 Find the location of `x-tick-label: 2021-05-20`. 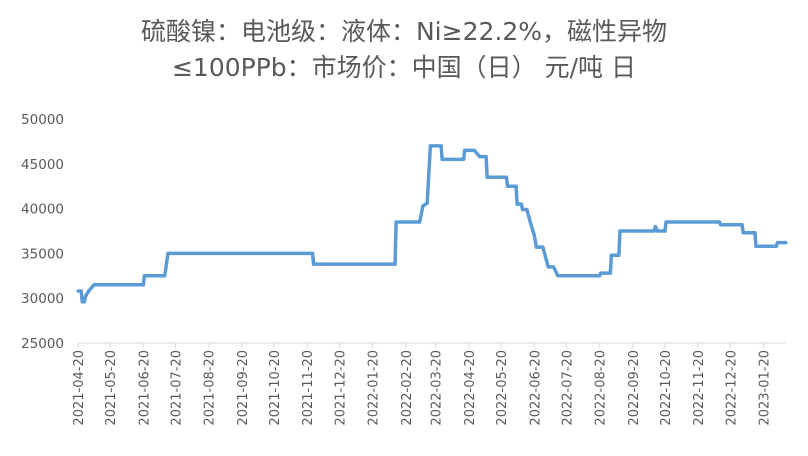

x-tick-label: 2021-05-20 is located at coordinates (111, 388).